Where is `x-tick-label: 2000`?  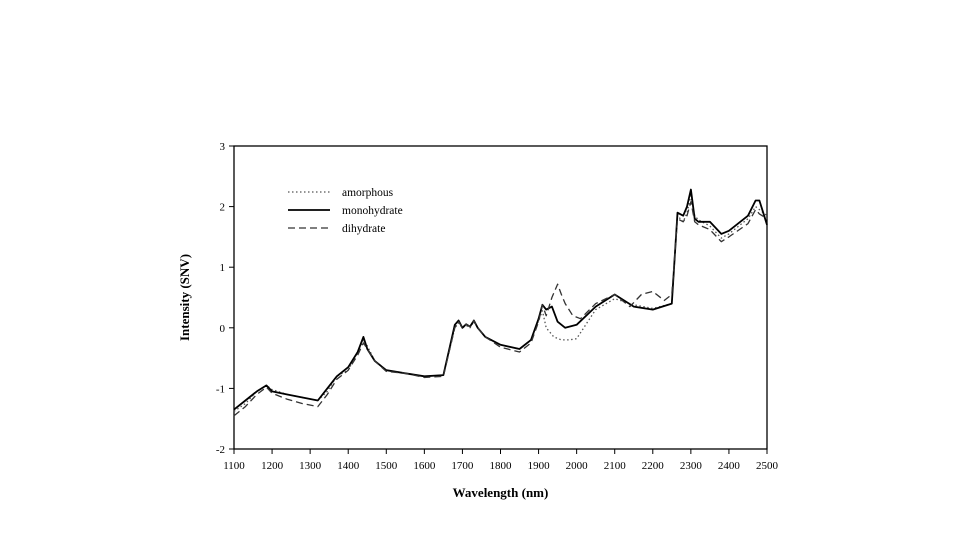 x-tick-label: 2000 is located at coordinates (577, 466).